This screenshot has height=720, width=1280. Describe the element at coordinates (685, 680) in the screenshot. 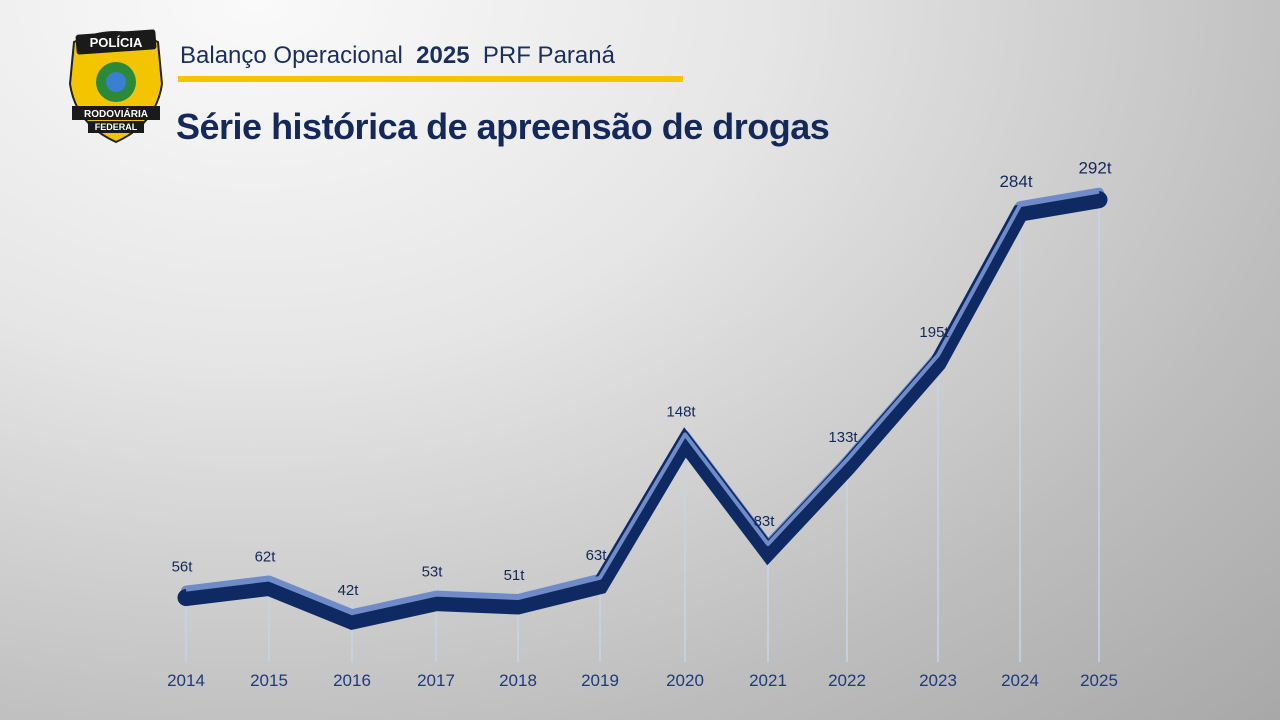

I see `x-tick-label-2020: 2020` at that location.